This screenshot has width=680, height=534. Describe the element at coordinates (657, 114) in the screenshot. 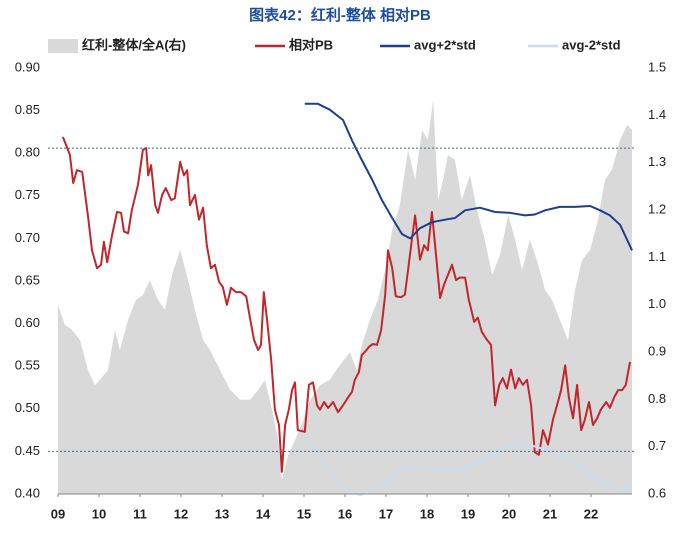

I see `y2-tick-label: 1.4` at that location.